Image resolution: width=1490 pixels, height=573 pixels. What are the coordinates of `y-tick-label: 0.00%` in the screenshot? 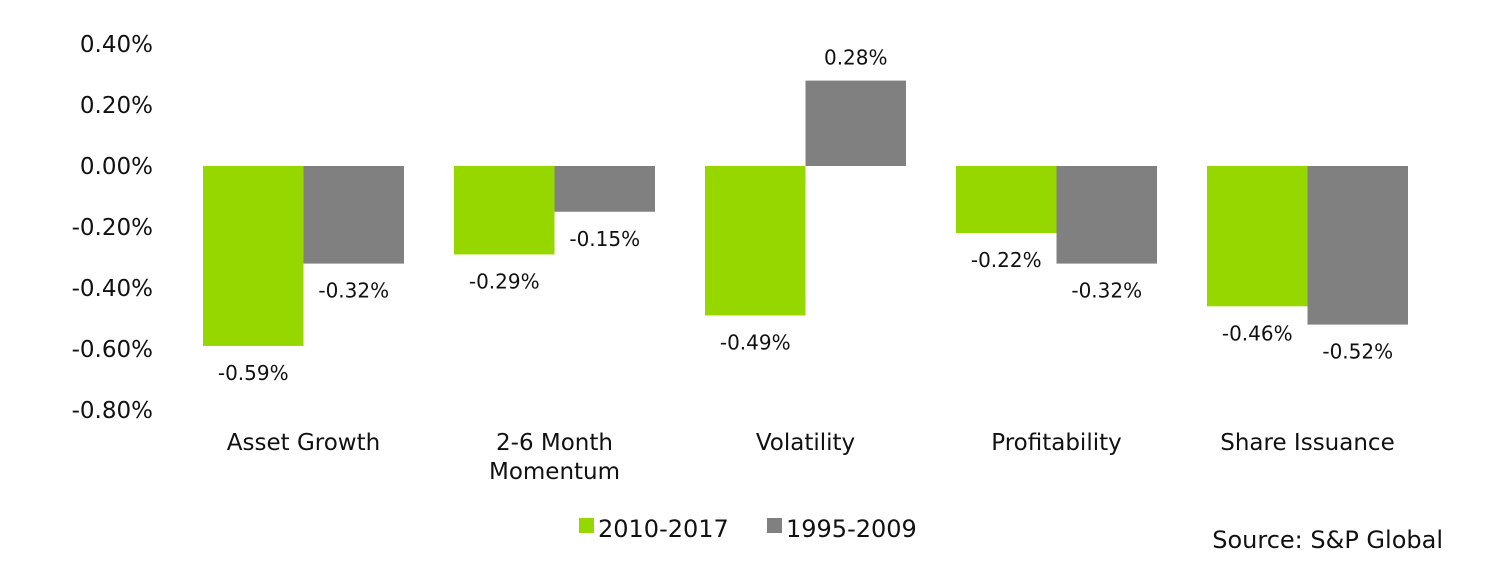 It's located at (116, 167).